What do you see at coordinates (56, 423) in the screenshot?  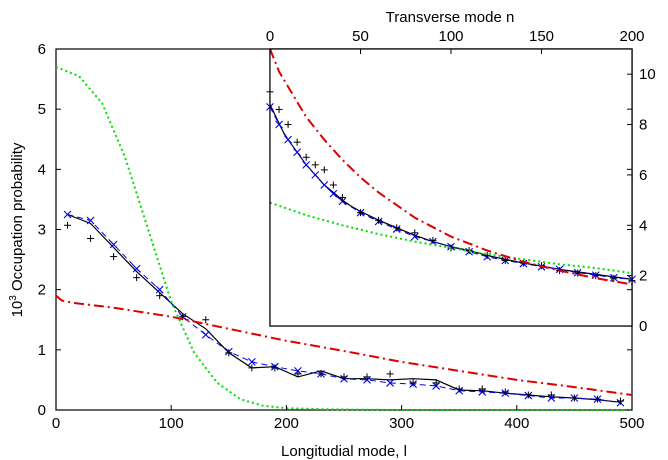 I see `main-x-tick-label: 0` at bounding box center [56, 423].